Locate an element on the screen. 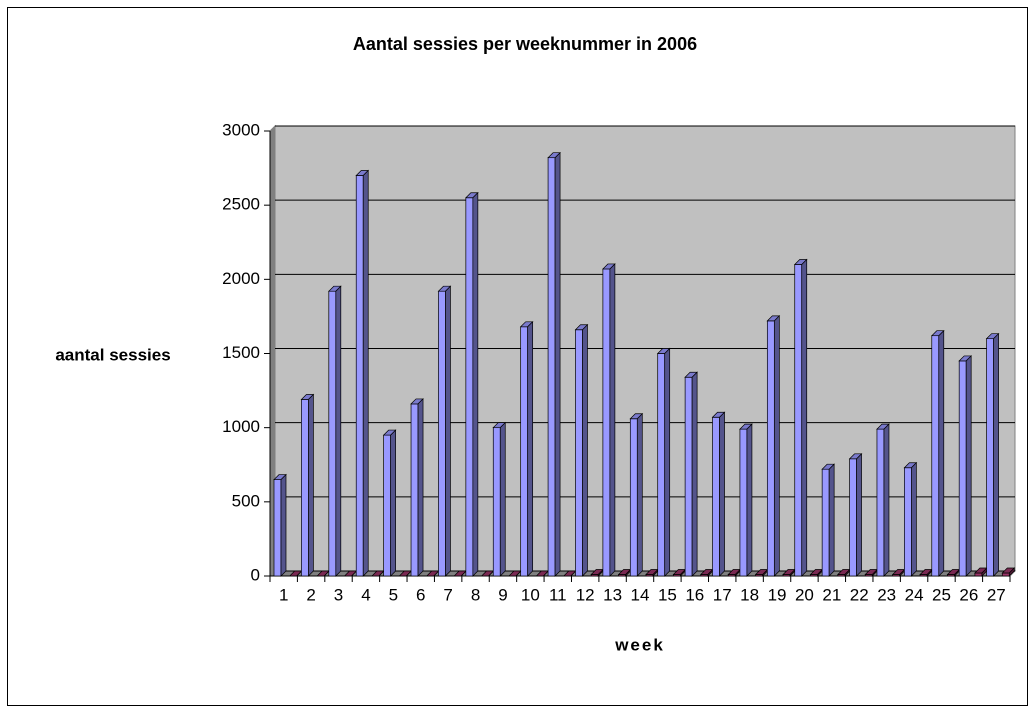 The width and height of the screenshot is (1030, 707). x-tick-label: 3 is located at coordinates (338, 594).